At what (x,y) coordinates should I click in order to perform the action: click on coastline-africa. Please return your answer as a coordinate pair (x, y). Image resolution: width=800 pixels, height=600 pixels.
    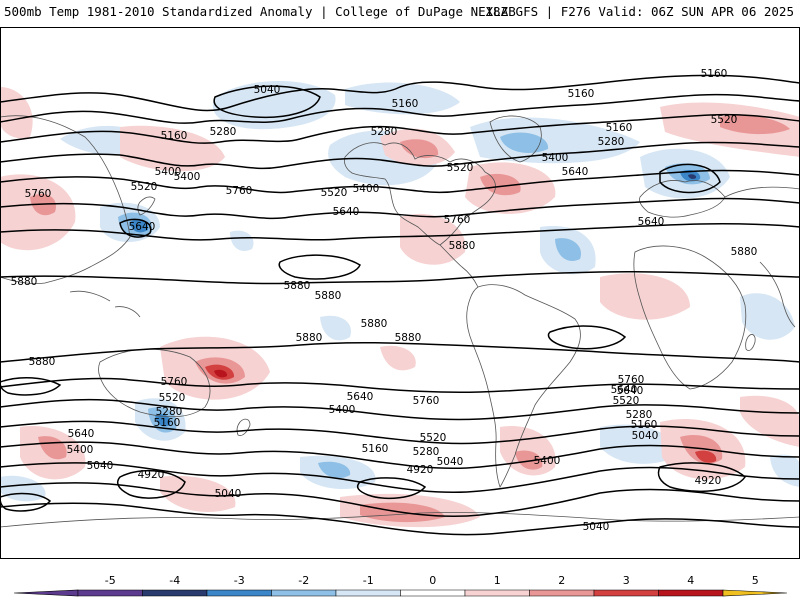
    Looking at the image, I should click on (690, 317).